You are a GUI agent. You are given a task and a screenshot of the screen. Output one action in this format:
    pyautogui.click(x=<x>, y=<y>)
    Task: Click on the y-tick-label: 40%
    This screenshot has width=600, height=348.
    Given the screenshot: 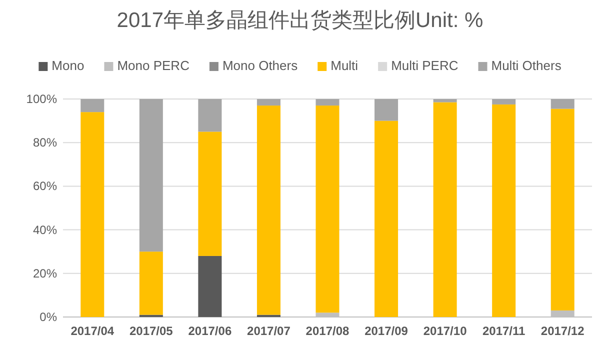 What is the action you would take?
    pyautogui.click(x=45, y=229)
    